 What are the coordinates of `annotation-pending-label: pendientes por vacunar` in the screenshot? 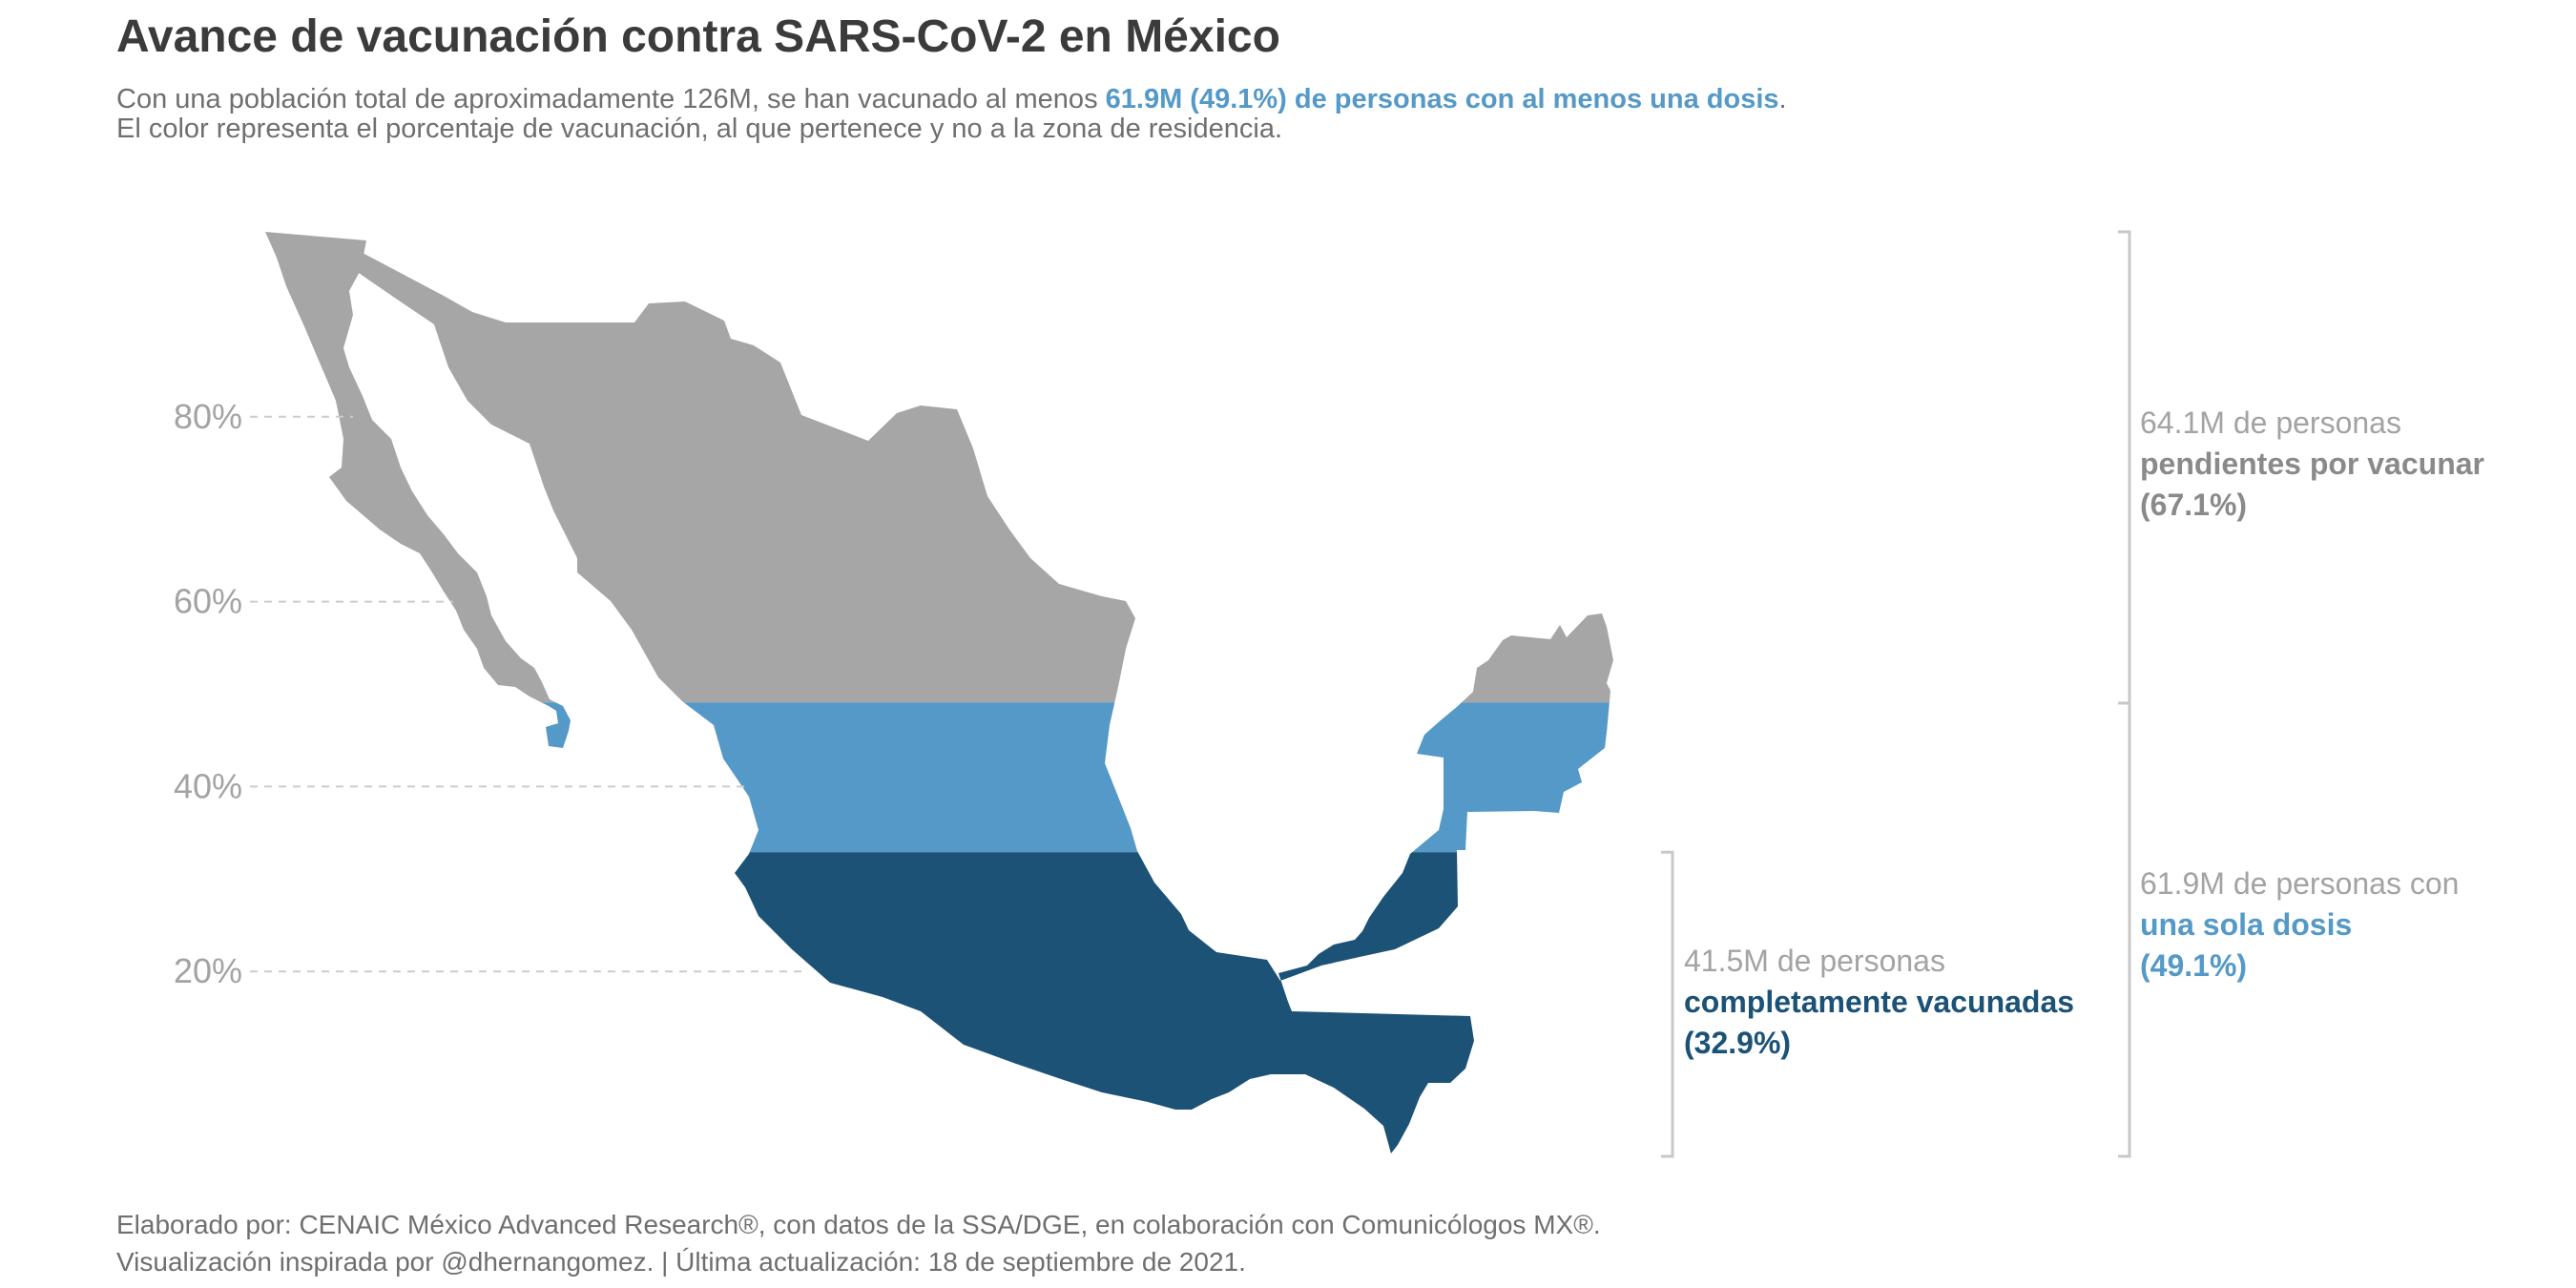 It's located at (2312, 464).